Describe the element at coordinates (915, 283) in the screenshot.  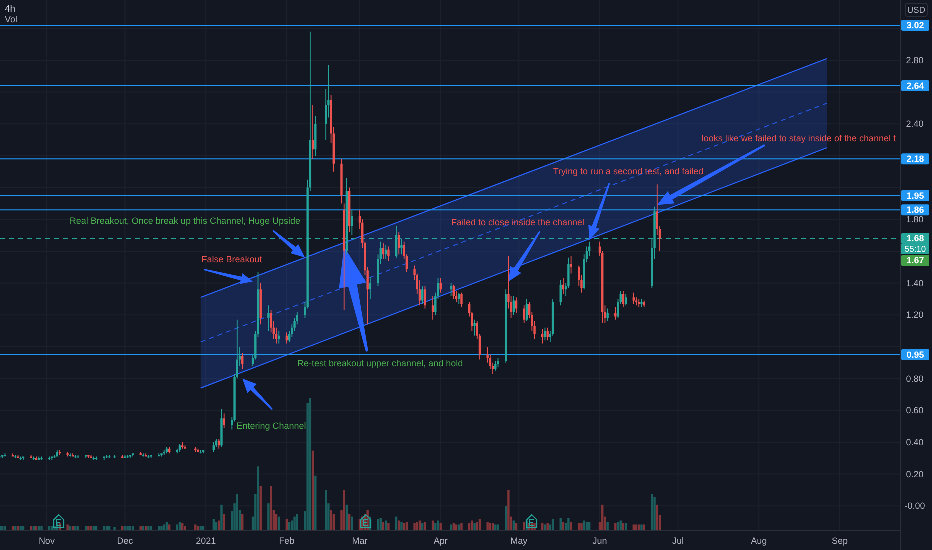
I see `y-tick-label: 1.40` at that location.